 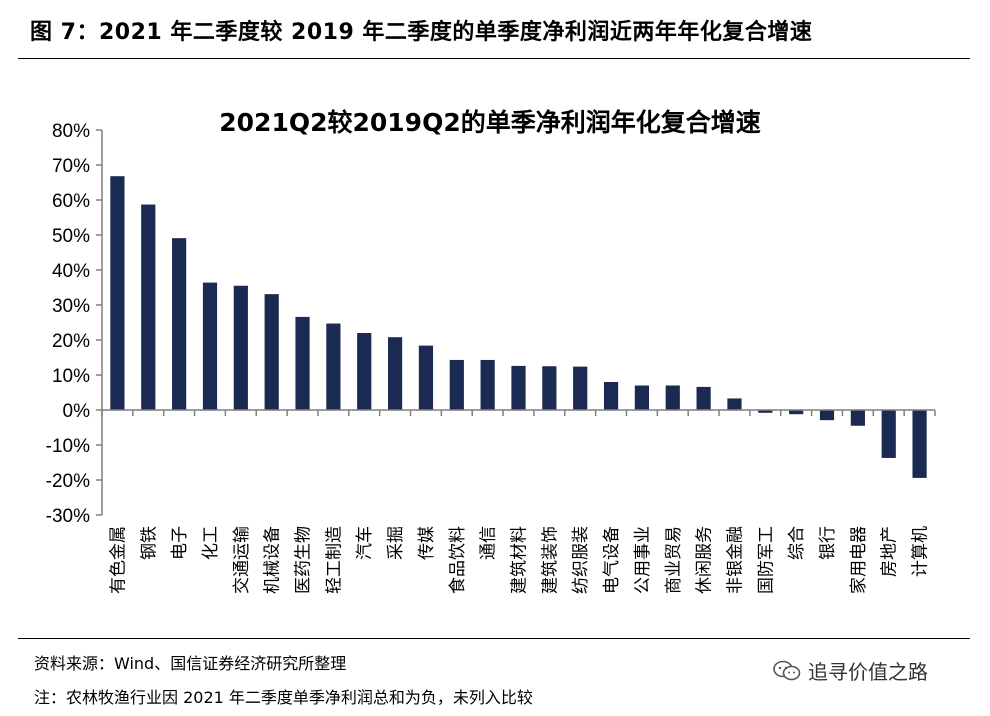 I want to click on y-tick-label: 60%, so click(x=71, y=201).